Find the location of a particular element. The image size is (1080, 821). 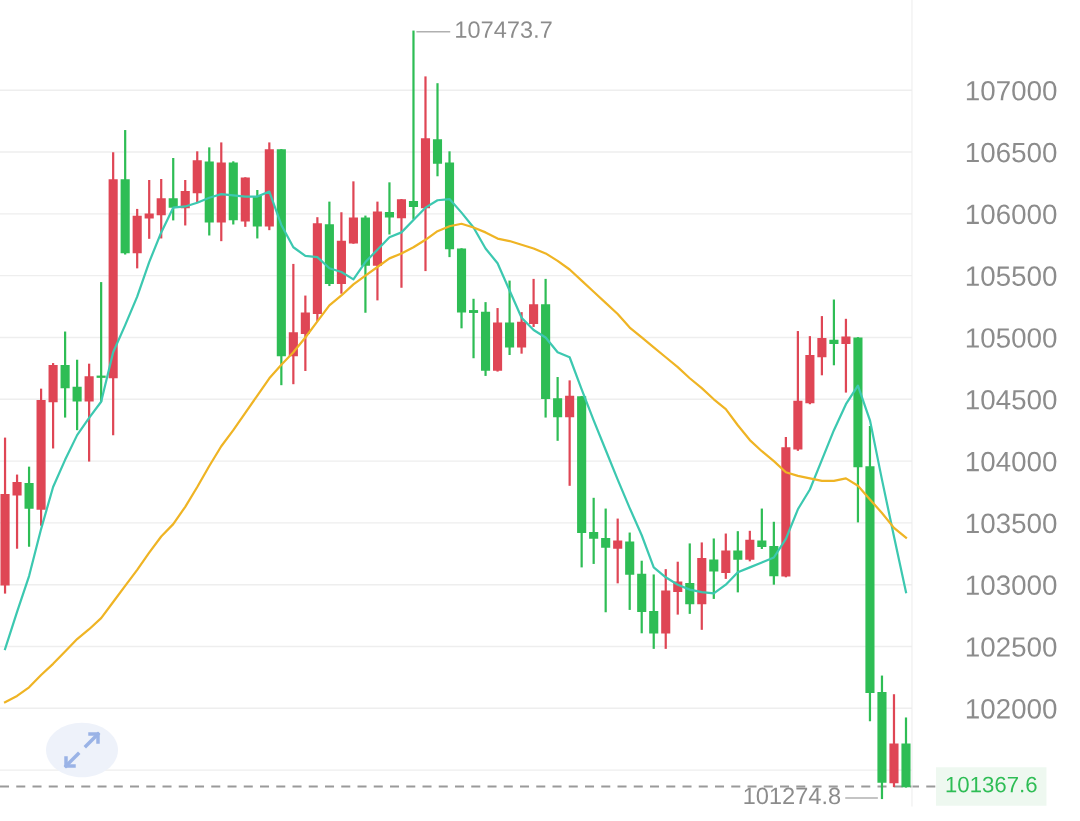

annotation: 101274.8 is located at coordinates (792, 796).